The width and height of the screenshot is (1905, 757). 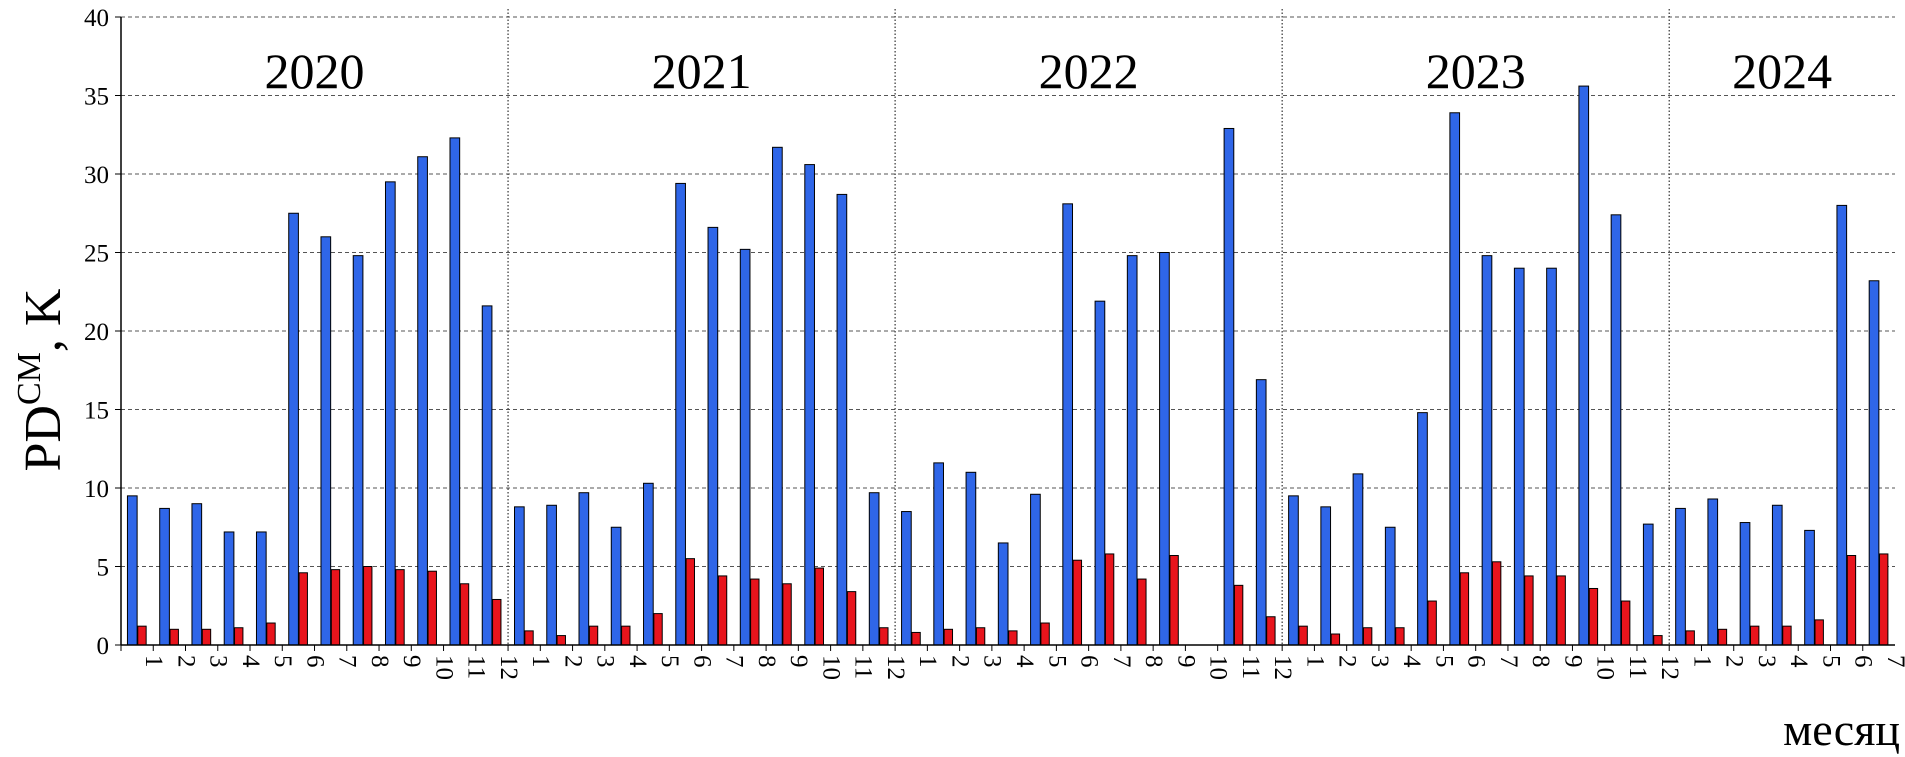 What do you see at coordinates (702, 71) in the screenshot?
I see `group-label: 2021` at bounding box center [702, 71].